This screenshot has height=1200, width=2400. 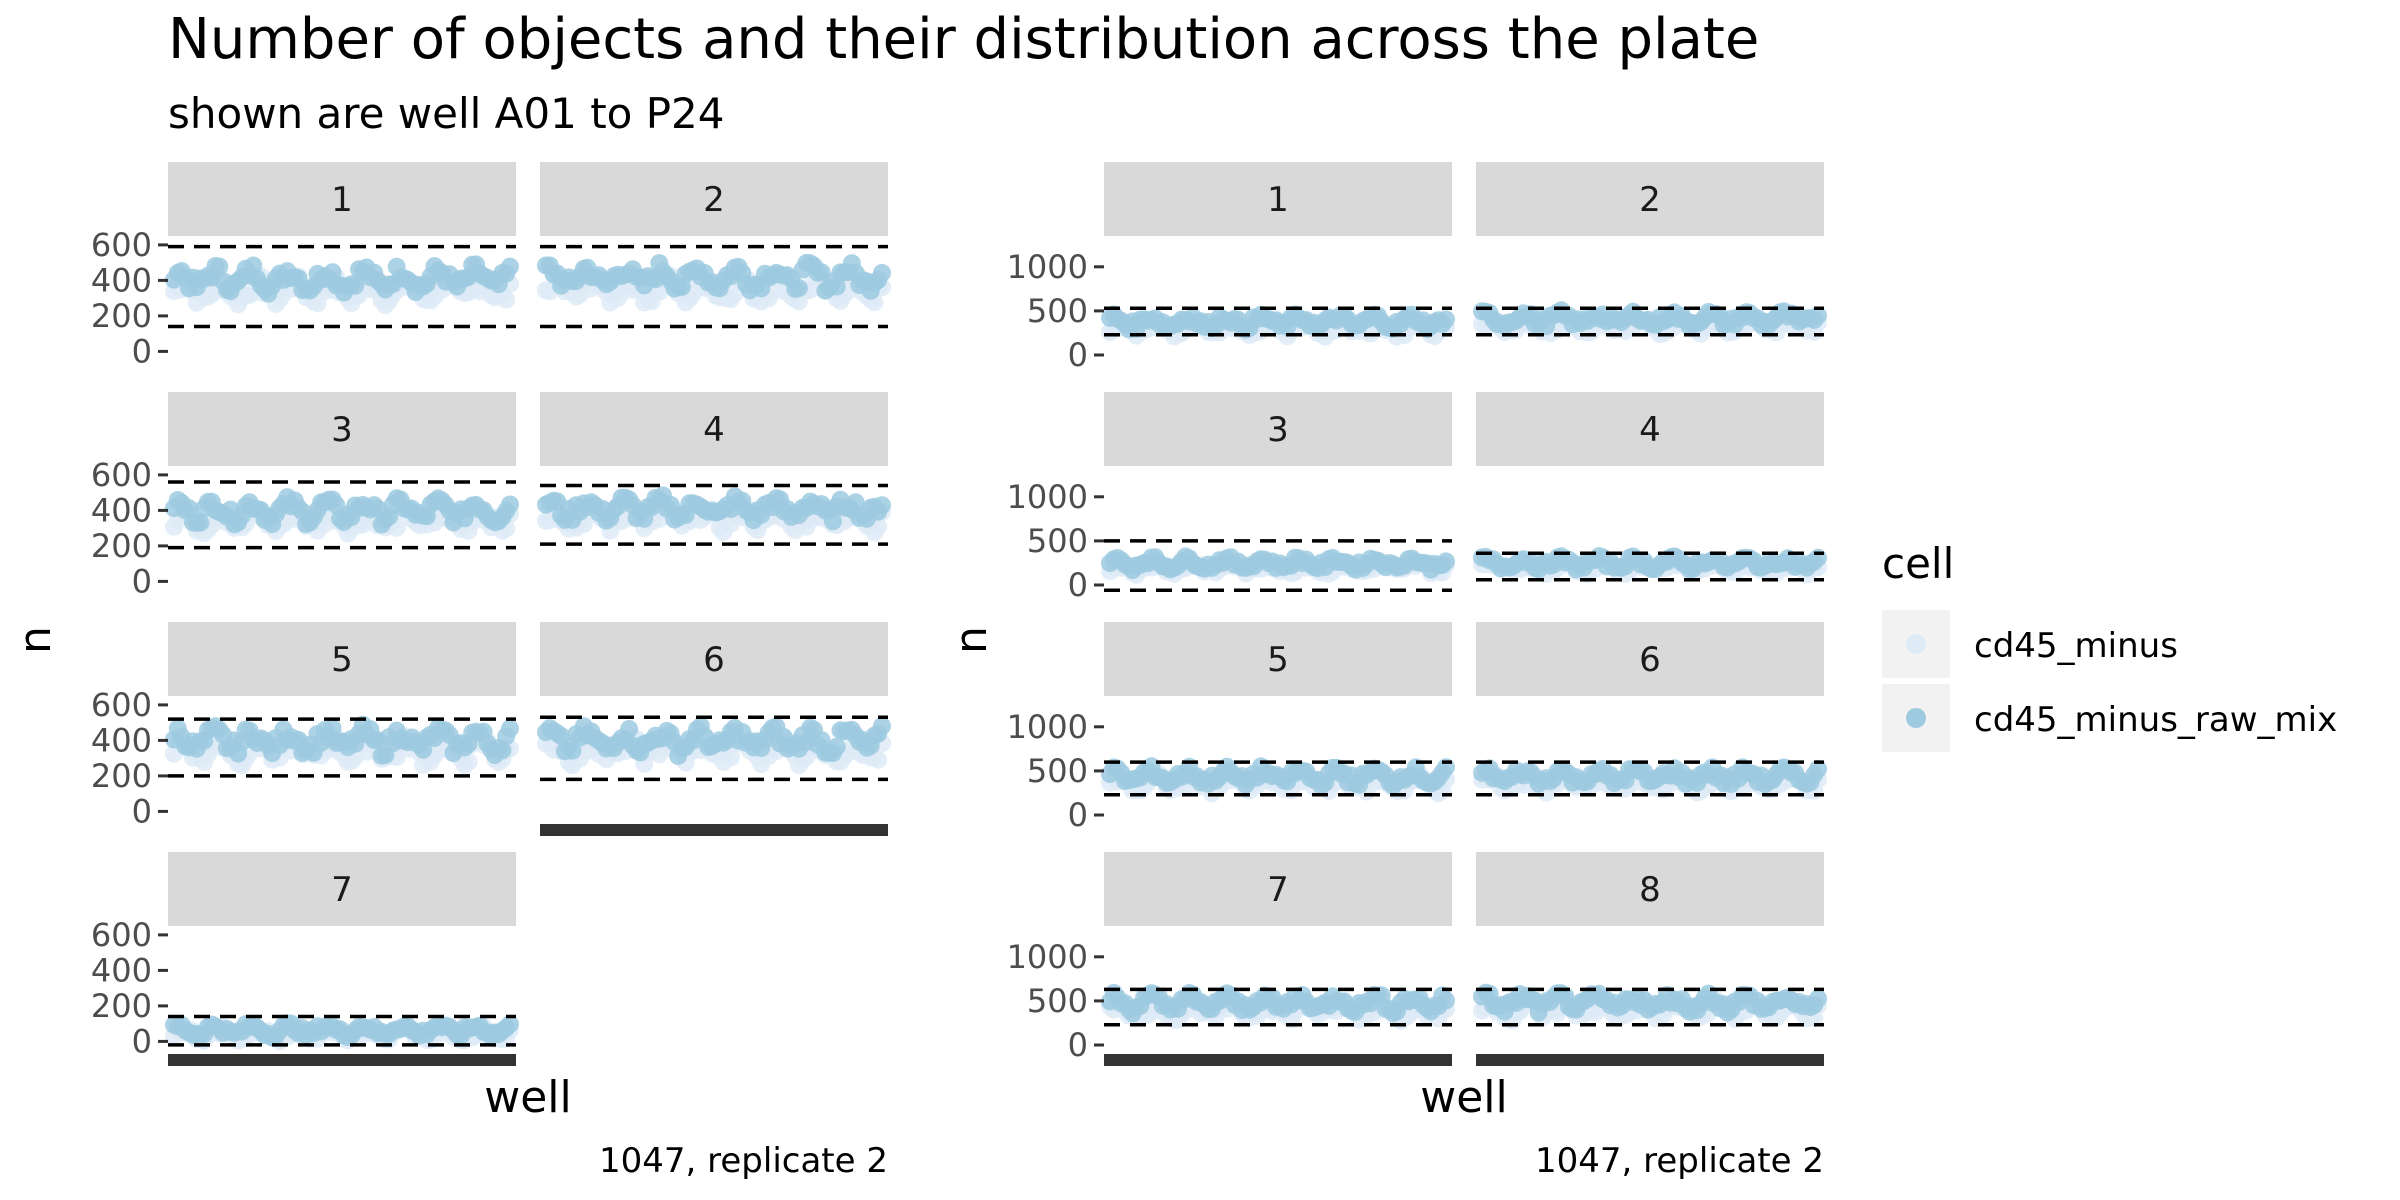 I want to click on legend: cell cd45_minus cd45_minus_raw_mix, so click(x=2109, y=645).